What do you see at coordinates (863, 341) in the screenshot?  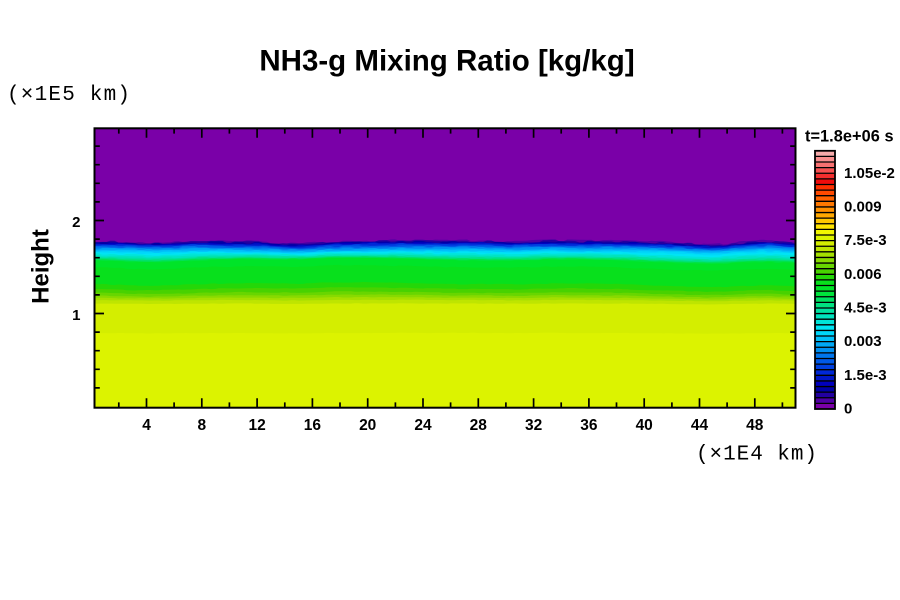 I see `svg-text: 0.003` at bounding box center [863, 341].